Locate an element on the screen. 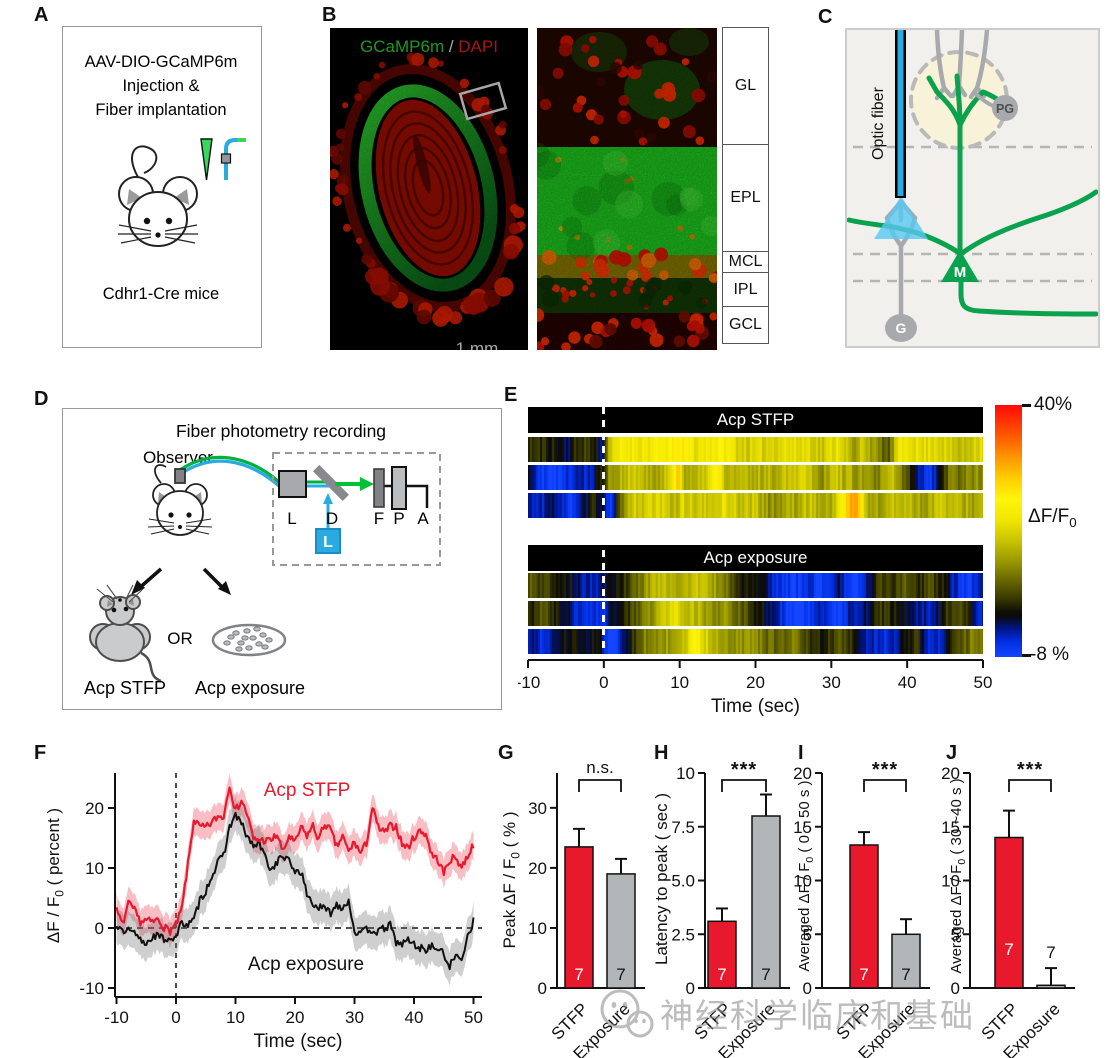  light-source-label: L is located at coordinates (328, 542).